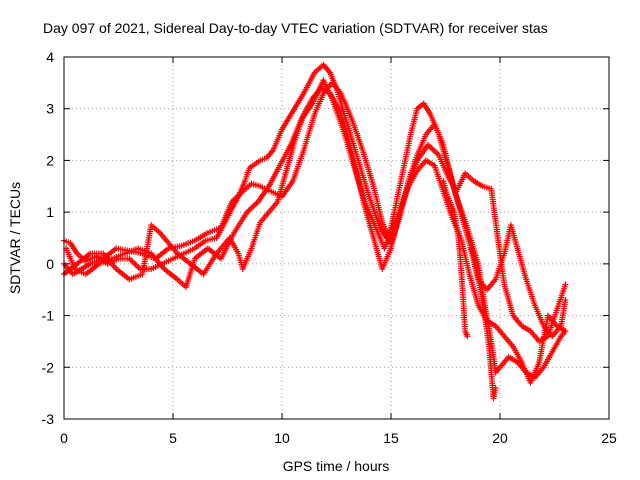 Image resolution: width=640 pixels, height=480 pixels. I want to click on x-axis-label: GPS time / hours, so click(336, 466).